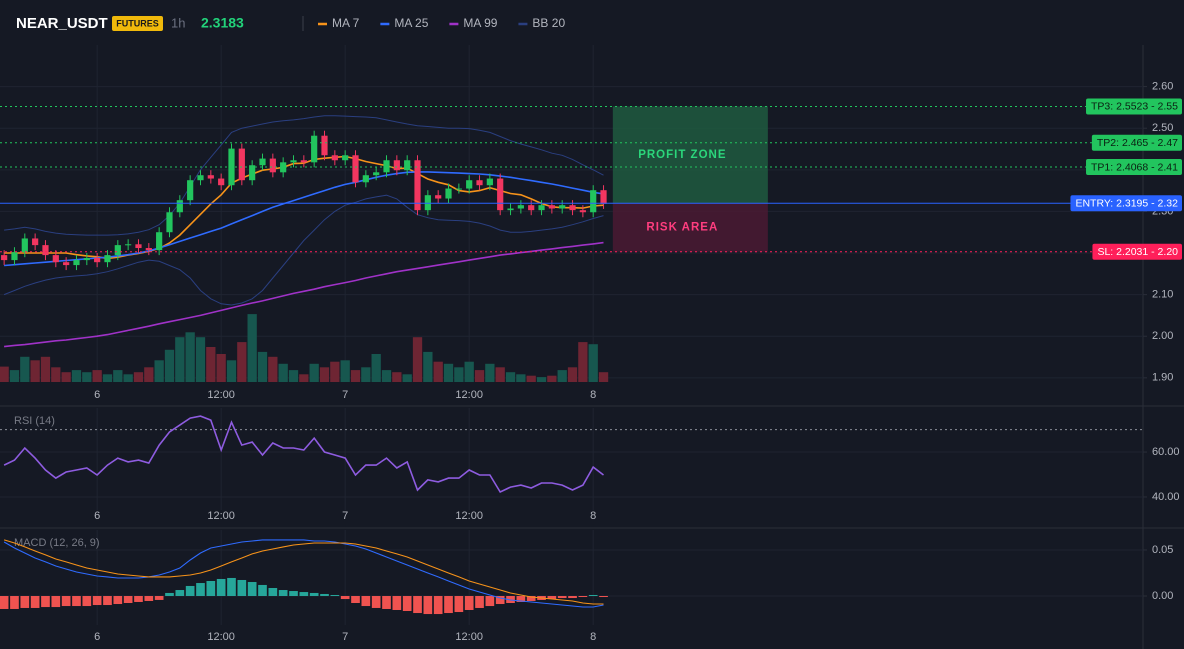  I want to click on symbol: NEAR_USDT, so click(62, 23).